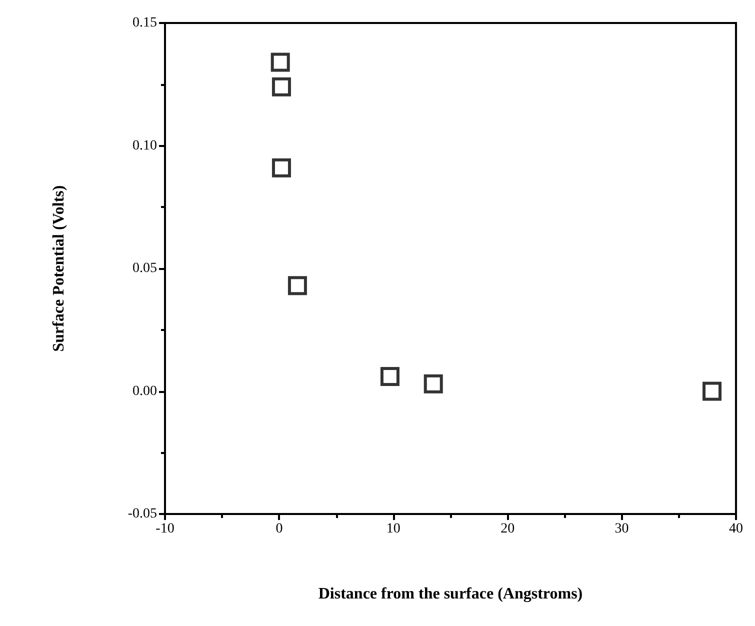 Image resolution: width=755 pixels, height=626 pixels. I want to click on x-axis-title: Distance from the surface (Angstroms), so click(450, 594).